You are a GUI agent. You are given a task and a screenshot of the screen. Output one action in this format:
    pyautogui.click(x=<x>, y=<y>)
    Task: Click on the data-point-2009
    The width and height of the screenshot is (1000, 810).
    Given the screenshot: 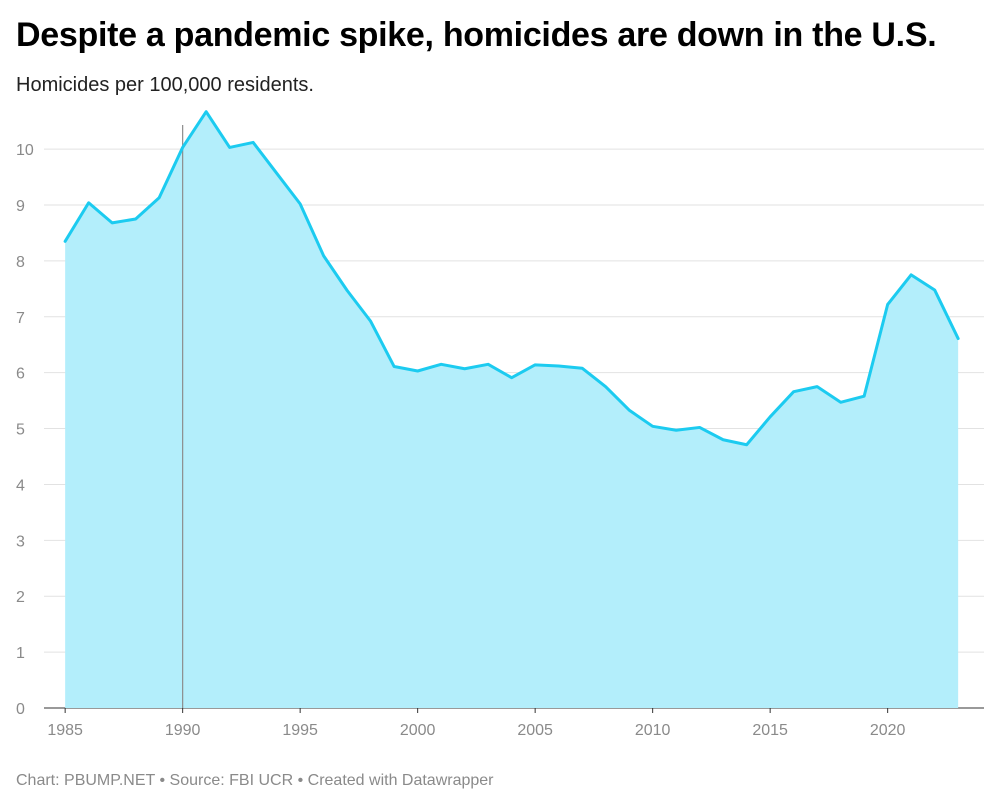 What is the action you would take?
    pyautogui.click(x=629, y=410)
    